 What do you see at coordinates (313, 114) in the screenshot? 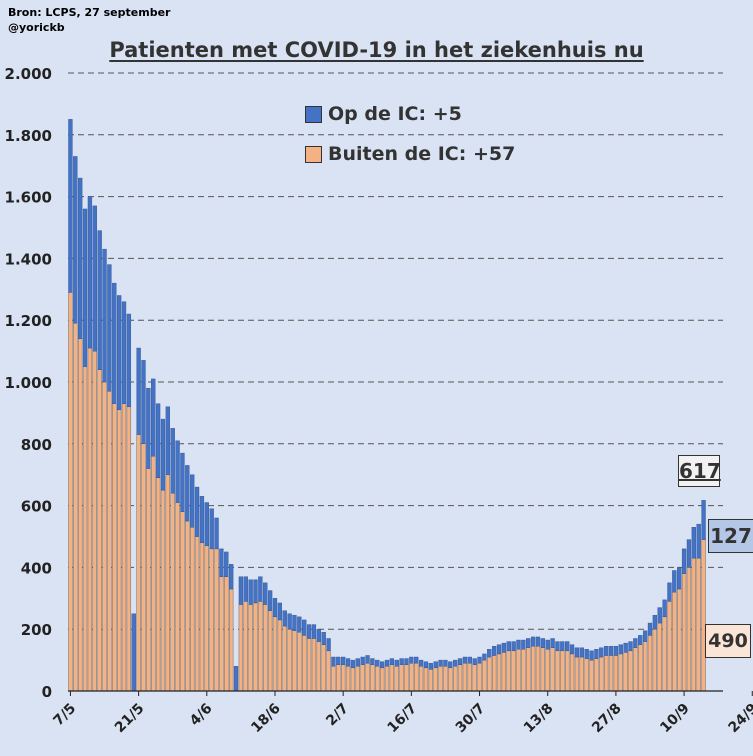
I see `legend-swatch-ic` at bounding box center [313, 114].